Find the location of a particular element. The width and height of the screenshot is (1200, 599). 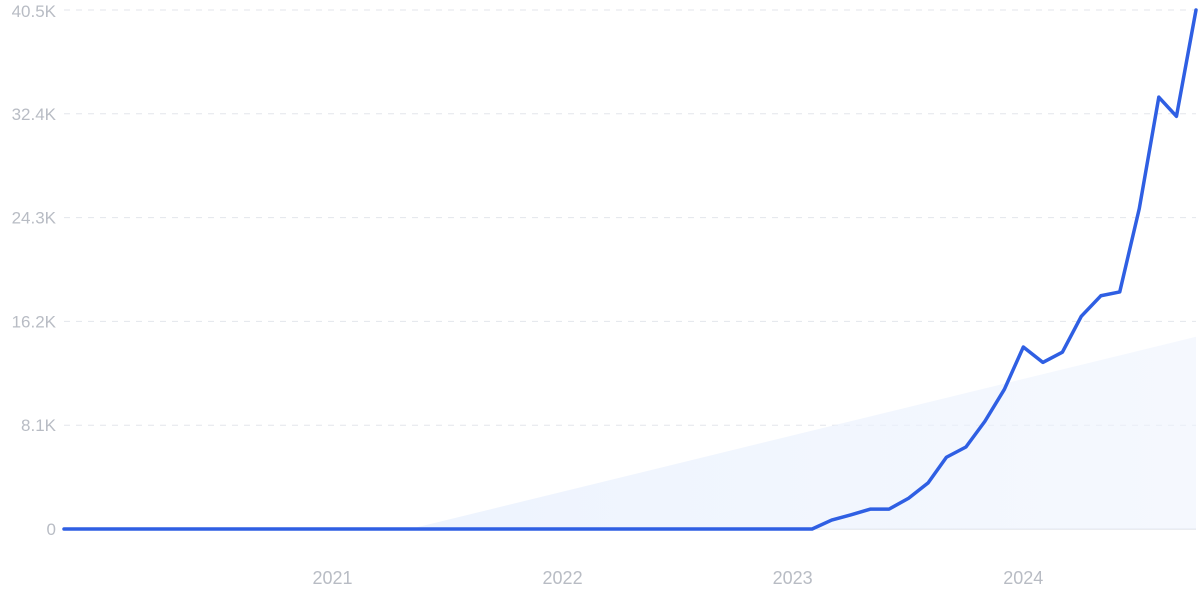

y-tick-label: 40.5K is located at coordinates (34, 11).